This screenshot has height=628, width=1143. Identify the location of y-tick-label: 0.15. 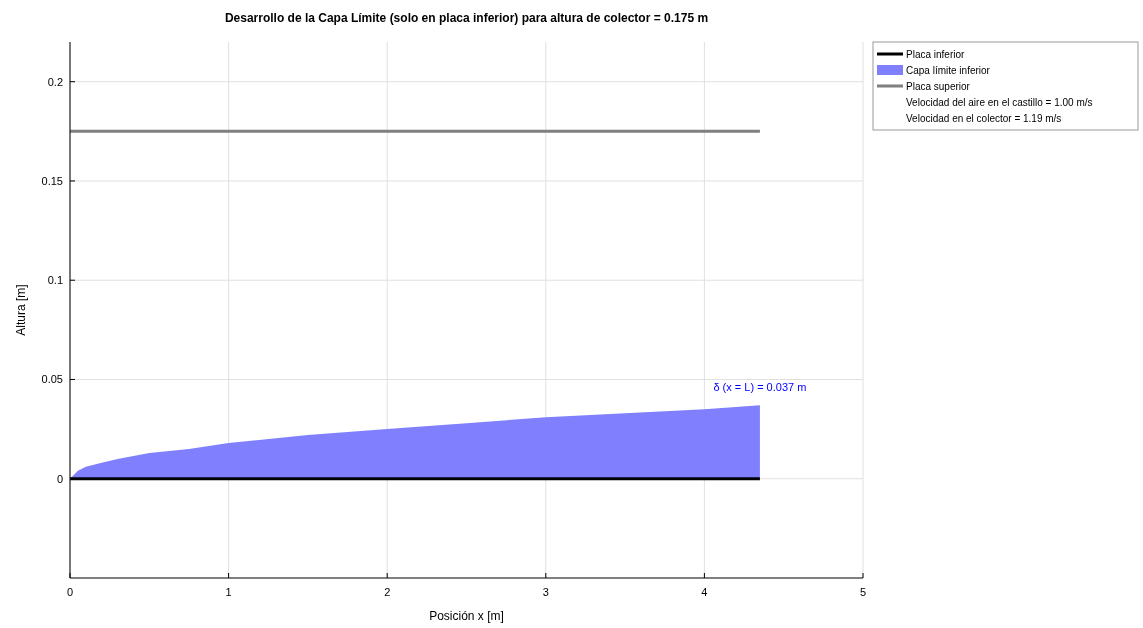
(52, 180).